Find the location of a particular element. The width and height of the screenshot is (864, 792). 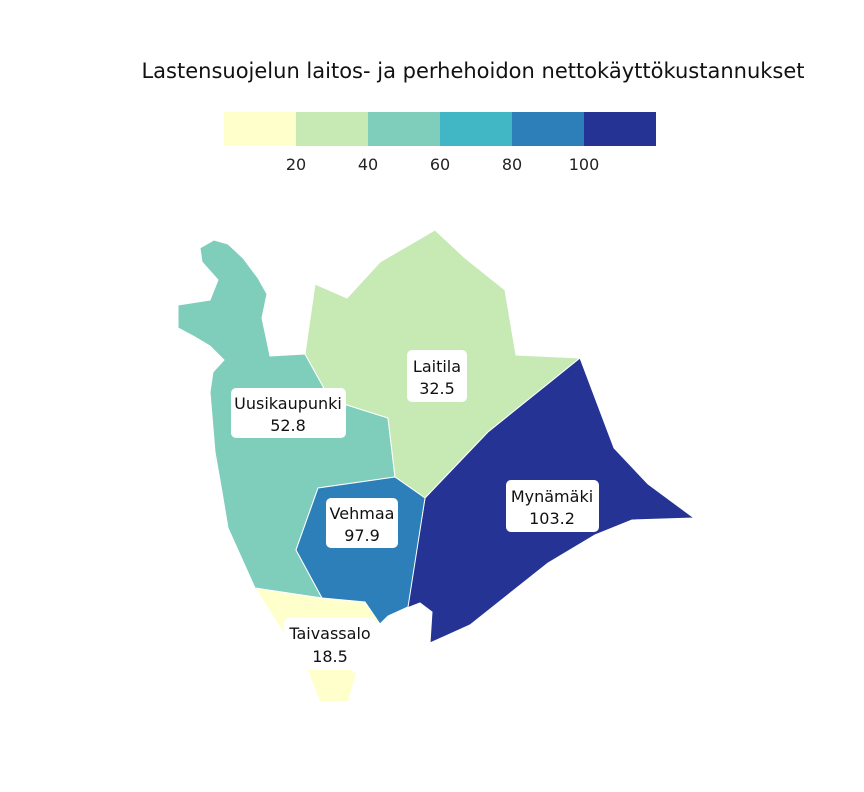

region-name: Taivassalo is located at coordinates (329, 633).